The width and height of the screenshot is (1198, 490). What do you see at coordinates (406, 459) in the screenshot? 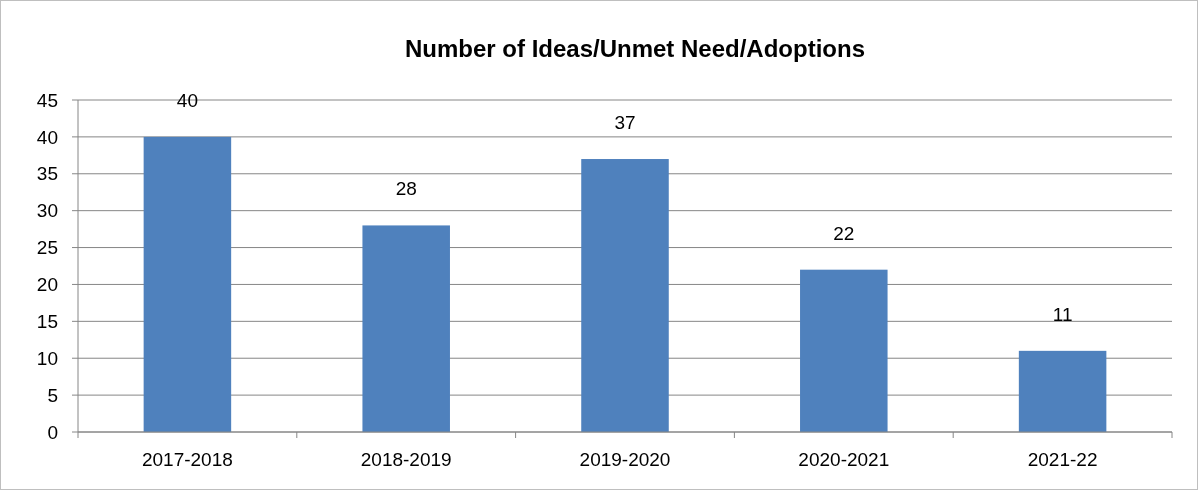
I see `x-tick-label: 2018-2019` at bounding box center [406, 459].